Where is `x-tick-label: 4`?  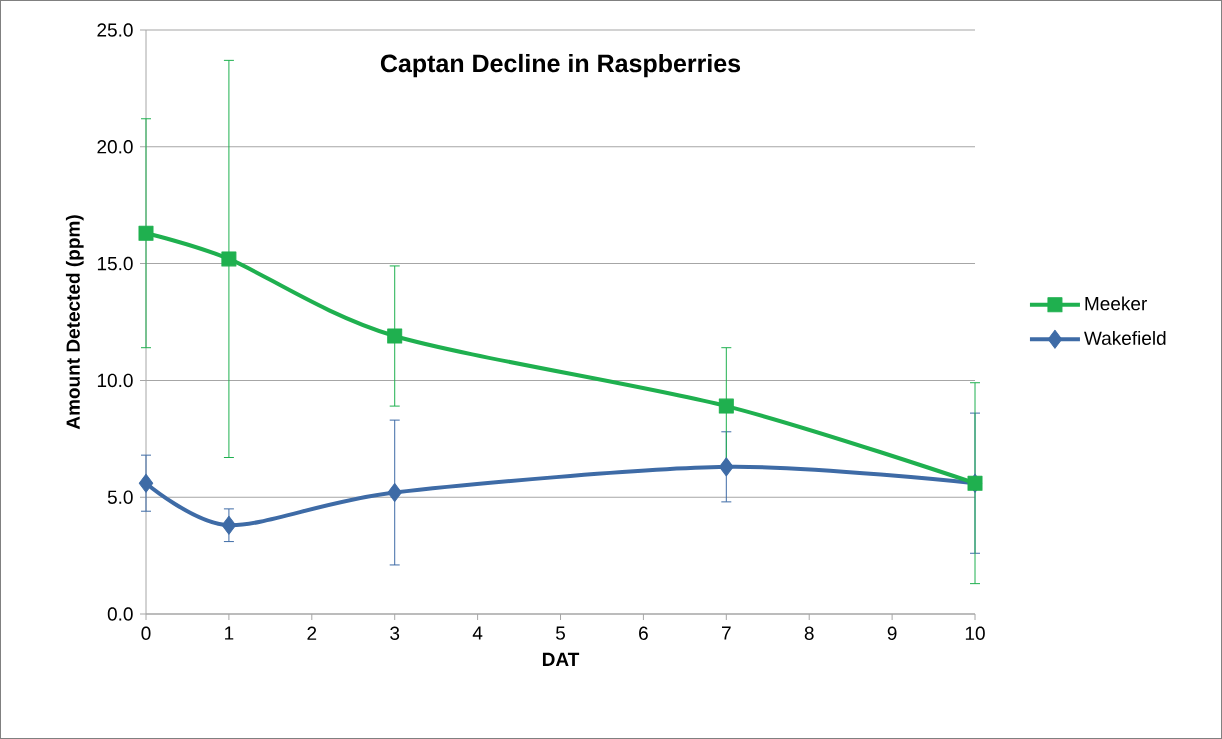 x-tick-label: 4 is located at coordinates (477, 633).